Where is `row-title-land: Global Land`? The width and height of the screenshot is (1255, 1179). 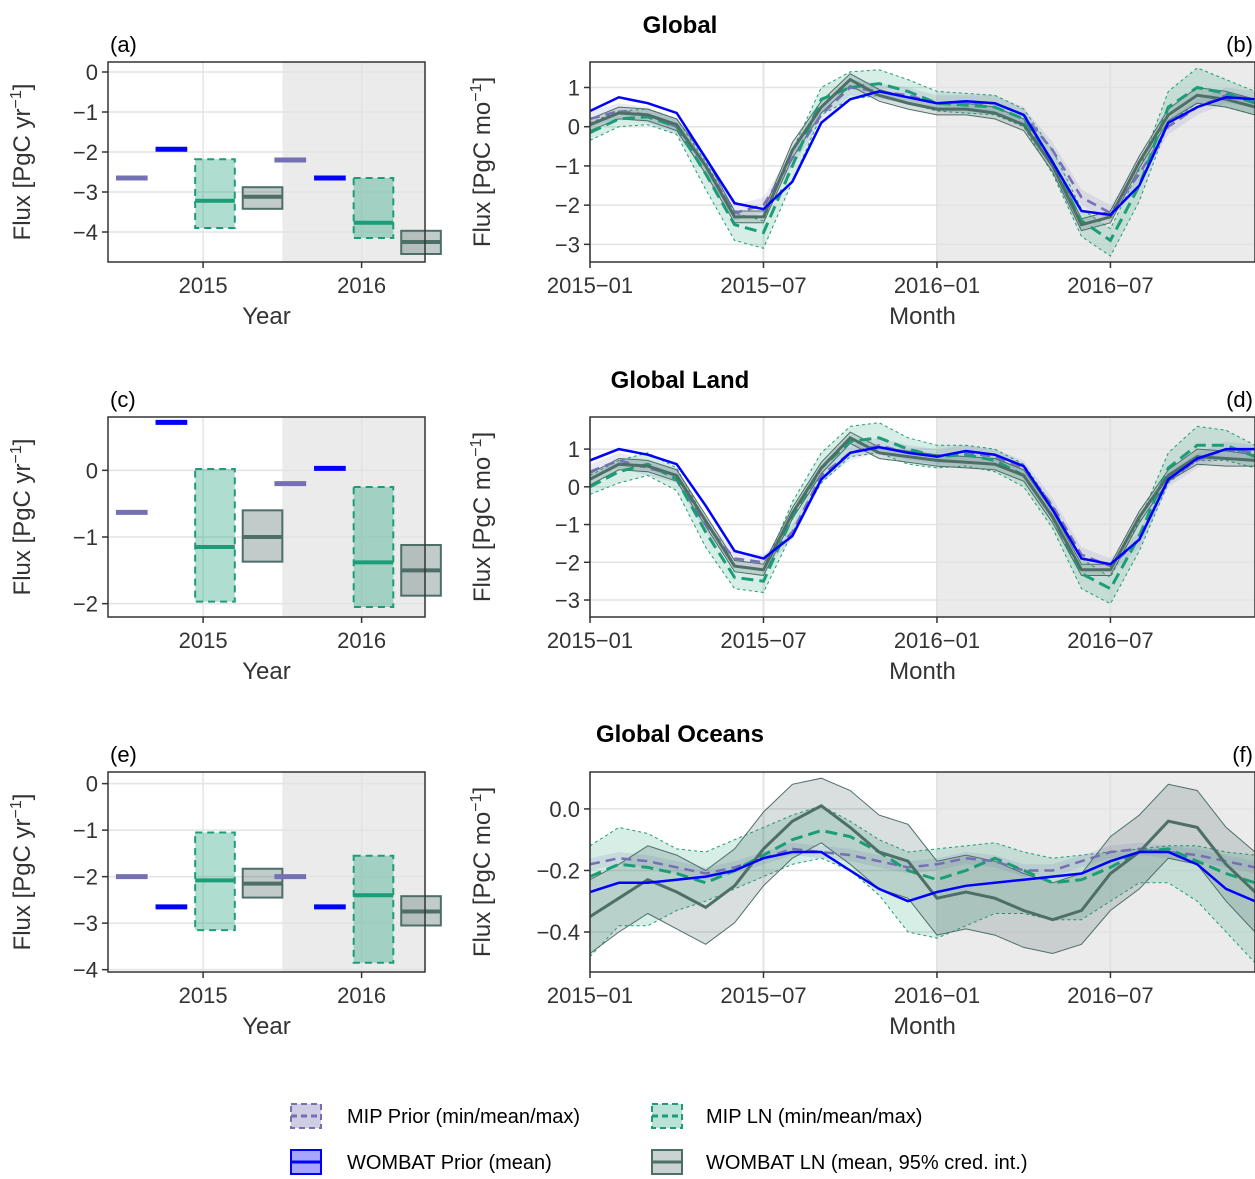
row-title-land: Global Land is located at coordinates (680, 380).